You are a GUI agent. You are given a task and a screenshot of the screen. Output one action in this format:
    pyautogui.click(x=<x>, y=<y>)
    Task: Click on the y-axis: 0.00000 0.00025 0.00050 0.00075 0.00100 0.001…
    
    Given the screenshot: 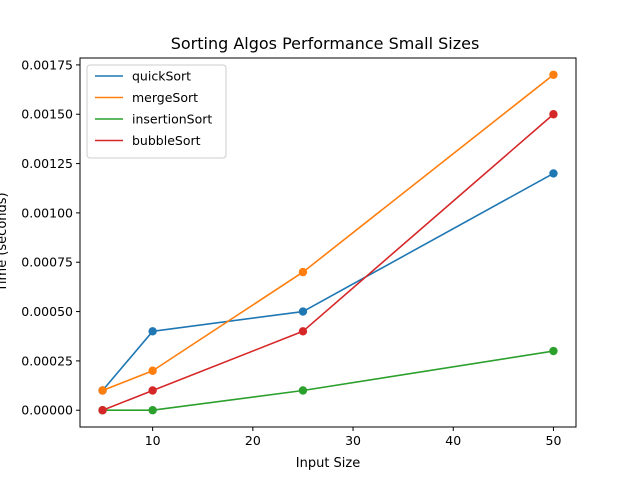 What is the action you would take?
    pyautogui.click(x=50, y=237)
    